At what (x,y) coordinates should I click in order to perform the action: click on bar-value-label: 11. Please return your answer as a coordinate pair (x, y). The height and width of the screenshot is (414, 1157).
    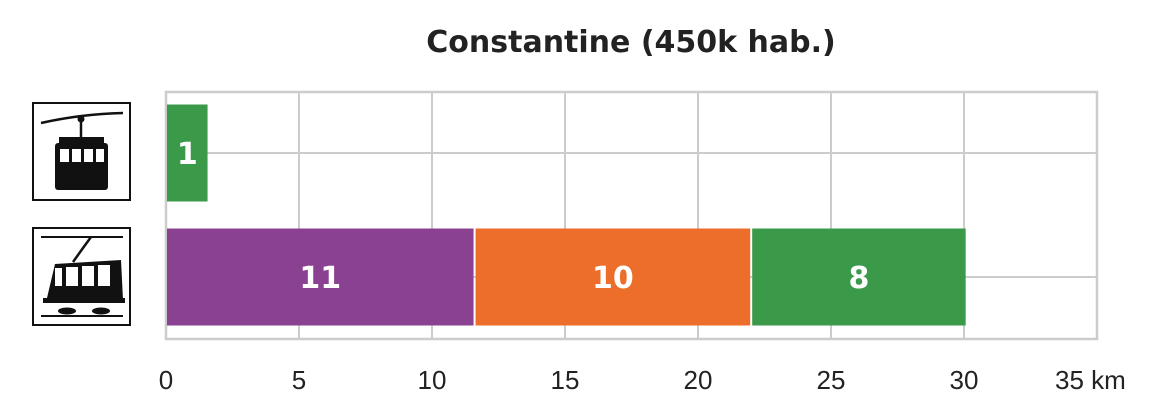
    Looking at the image, I should click on (320, 278).